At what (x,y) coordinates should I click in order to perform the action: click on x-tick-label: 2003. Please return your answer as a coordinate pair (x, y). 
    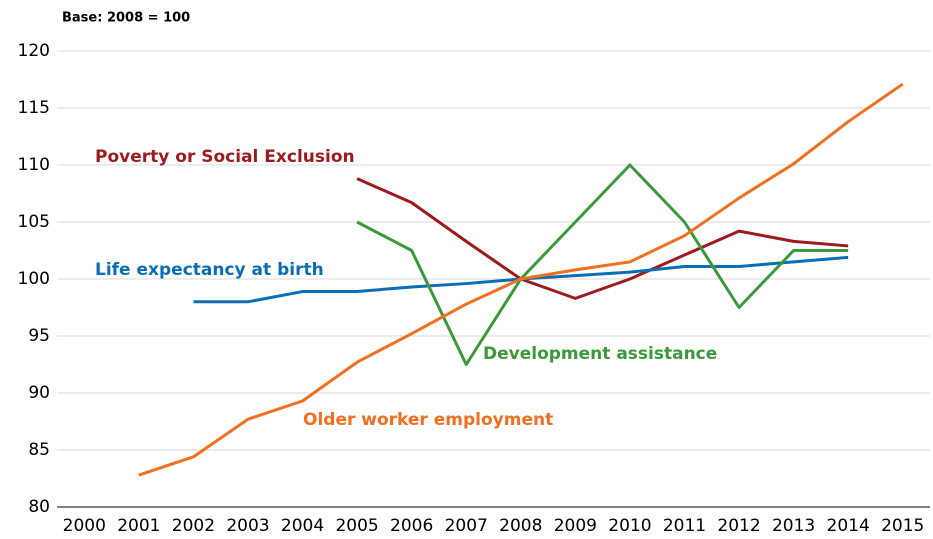
    Looking at the image, I should click on (247, 526).